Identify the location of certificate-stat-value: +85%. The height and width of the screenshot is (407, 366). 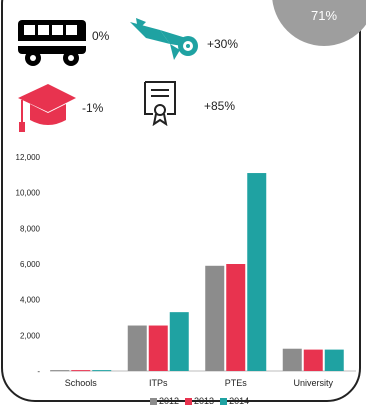
(220, 106).